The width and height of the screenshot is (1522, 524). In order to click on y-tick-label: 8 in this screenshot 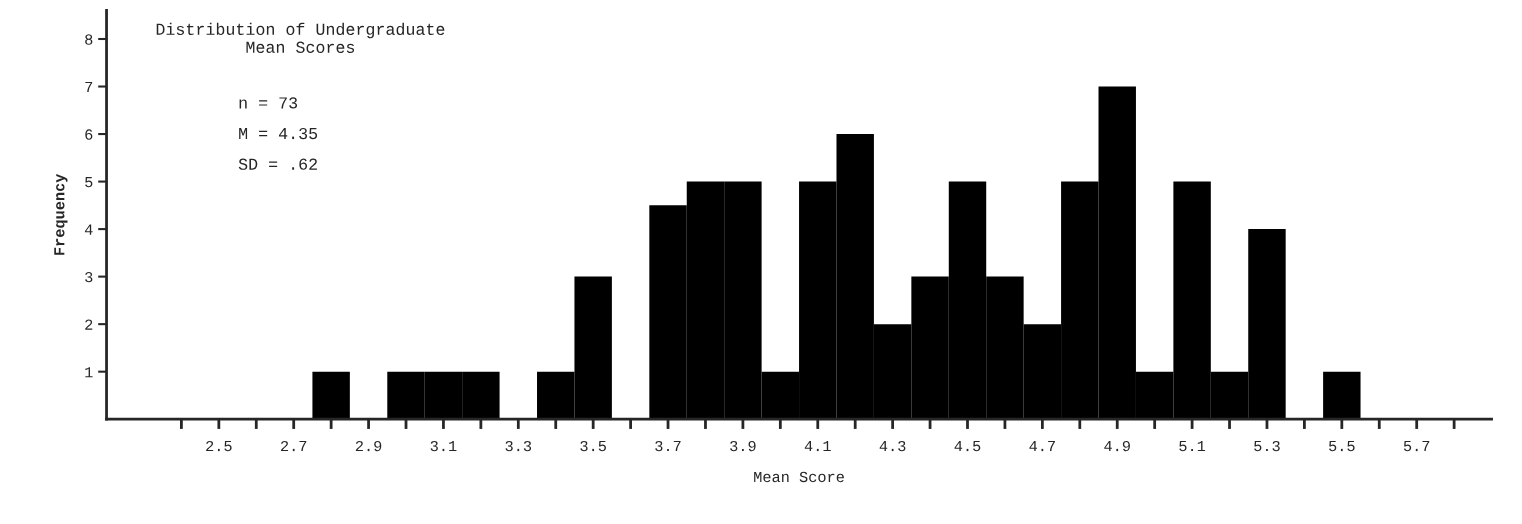, I will do `click(89, 39)`.